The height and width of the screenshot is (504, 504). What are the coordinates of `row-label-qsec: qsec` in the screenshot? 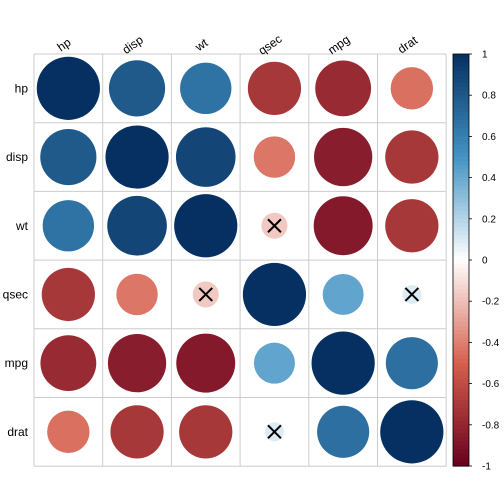 It's located at (15, 294).